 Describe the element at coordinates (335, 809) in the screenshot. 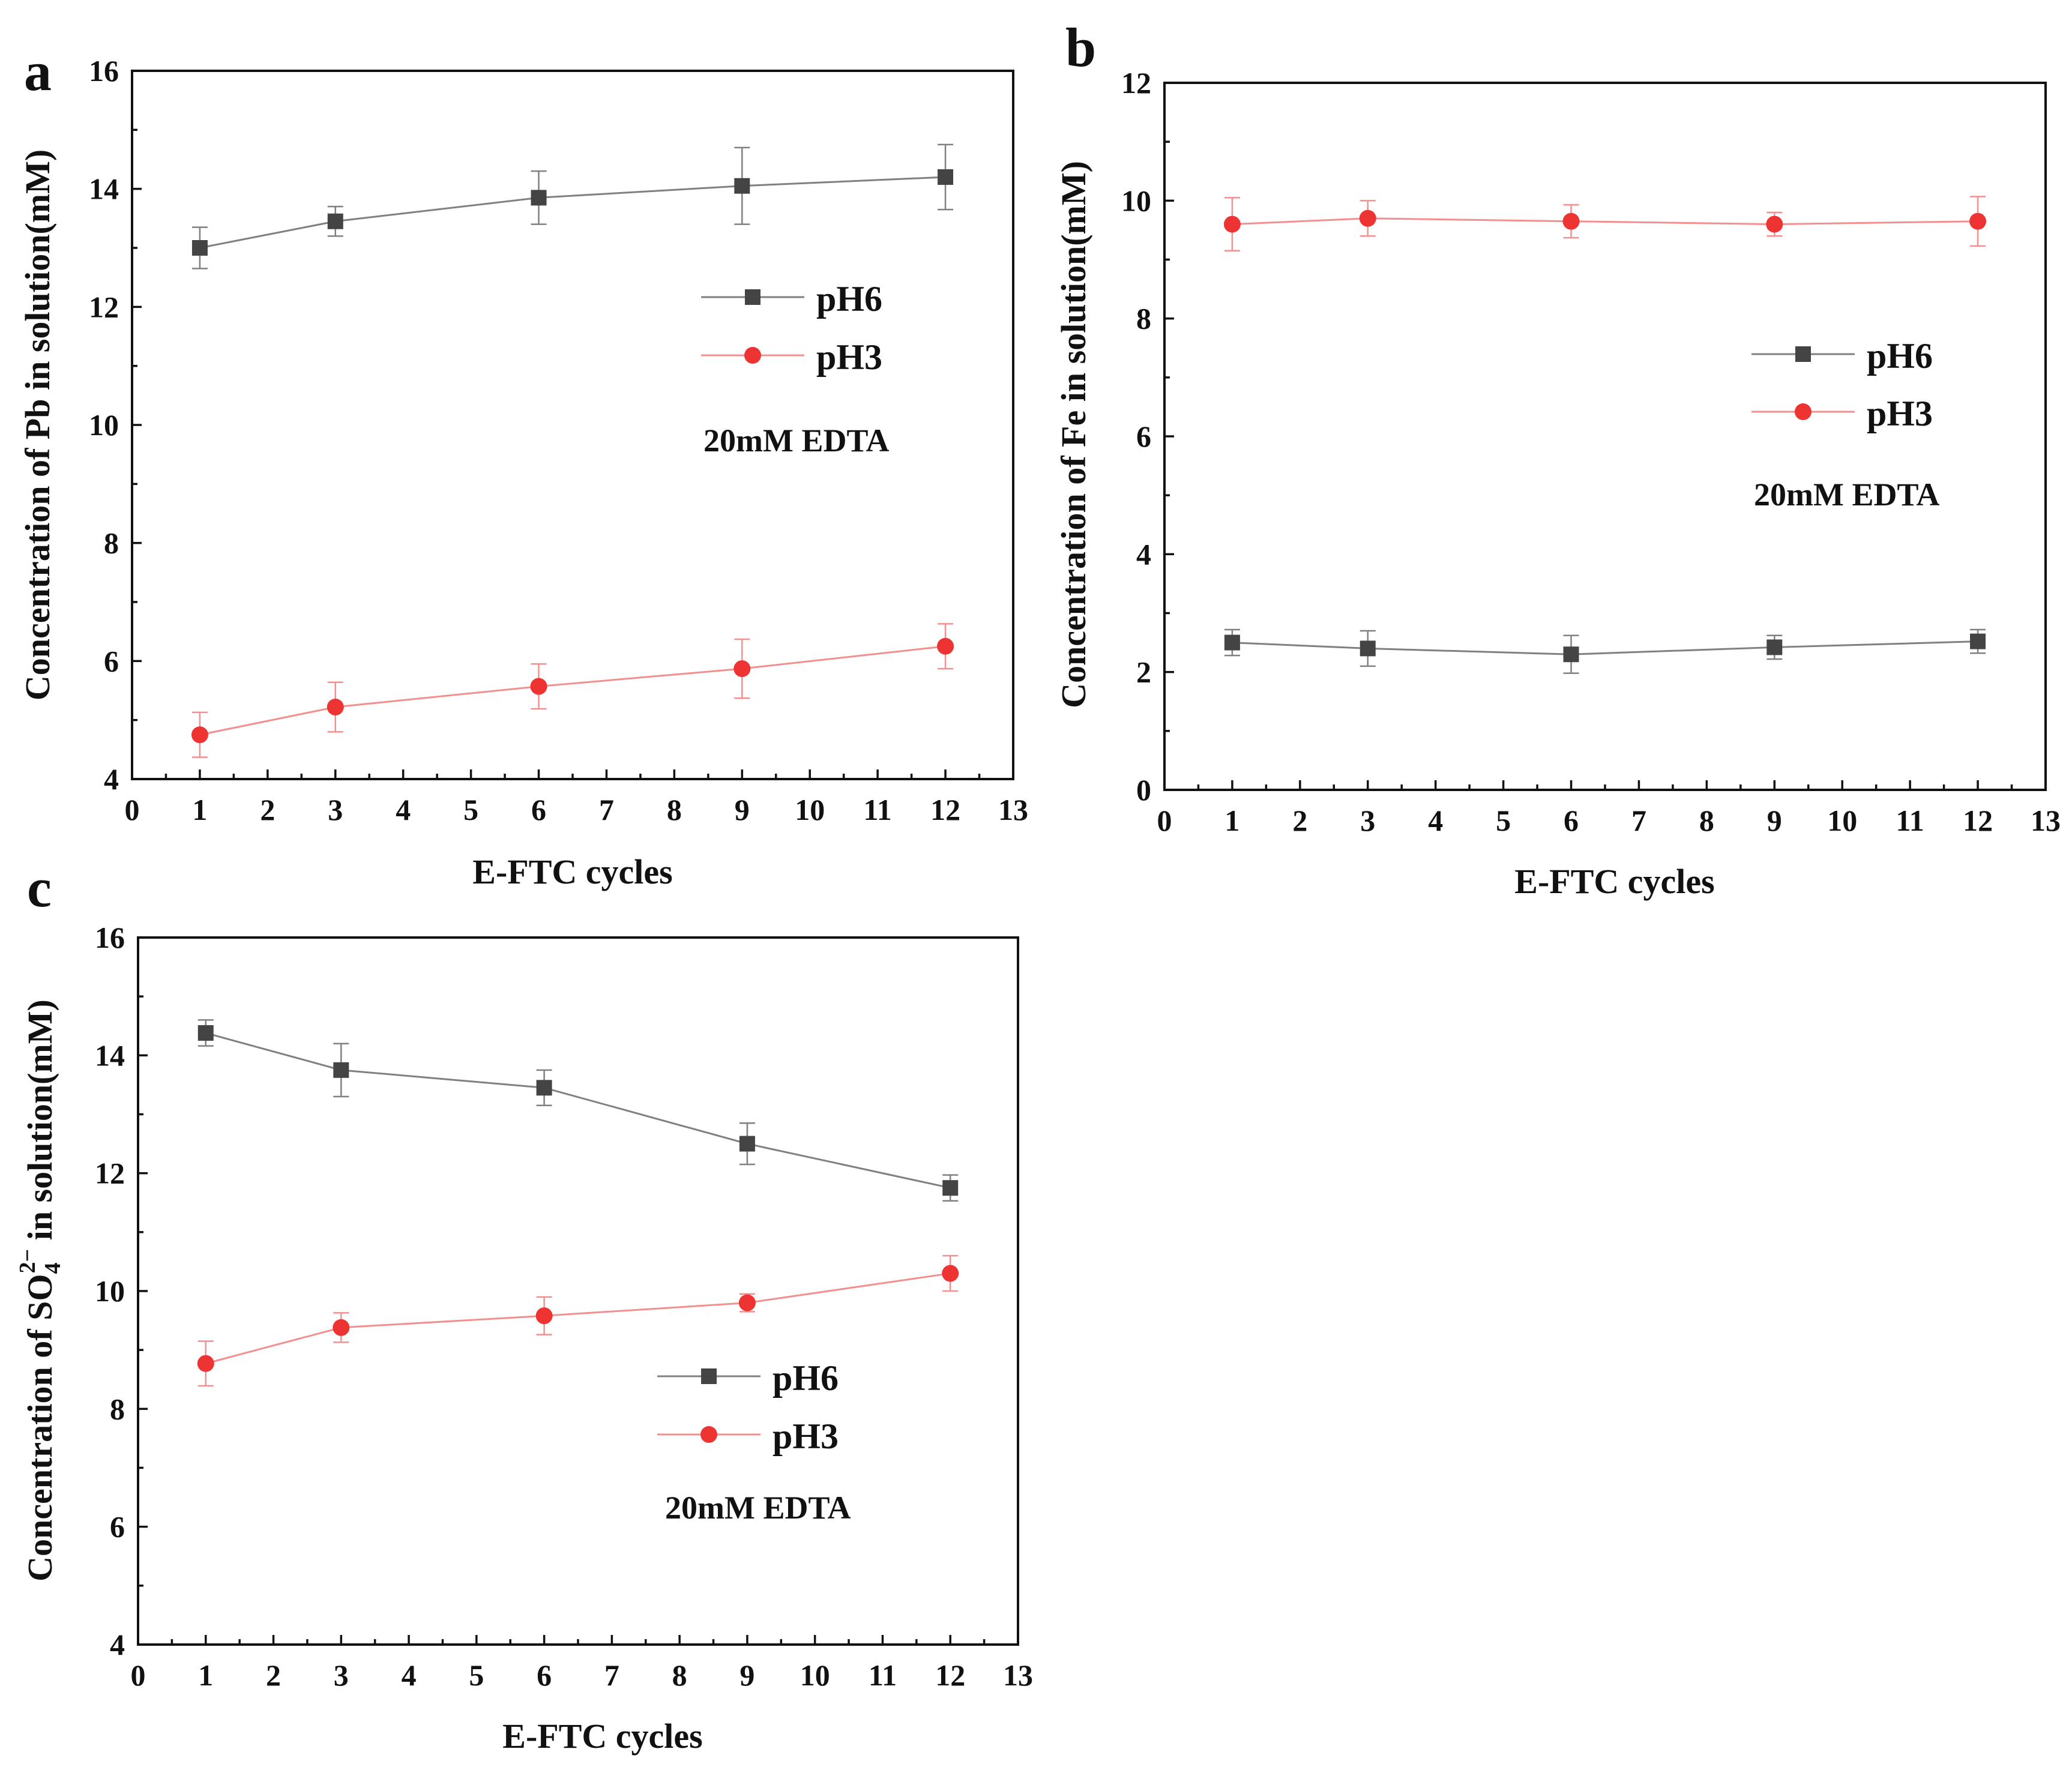

I see `x-tick-label-a-3: 3` at that location.